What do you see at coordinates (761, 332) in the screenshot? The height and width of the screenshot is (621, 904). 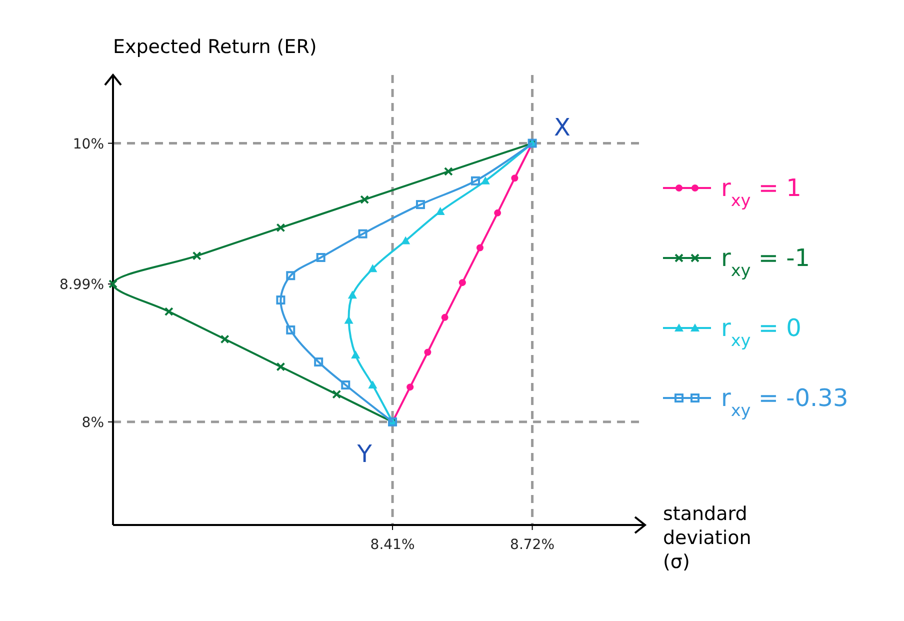 I see `legend-label: r$_{xy}$ = 0` at bounding box center [761, 332].